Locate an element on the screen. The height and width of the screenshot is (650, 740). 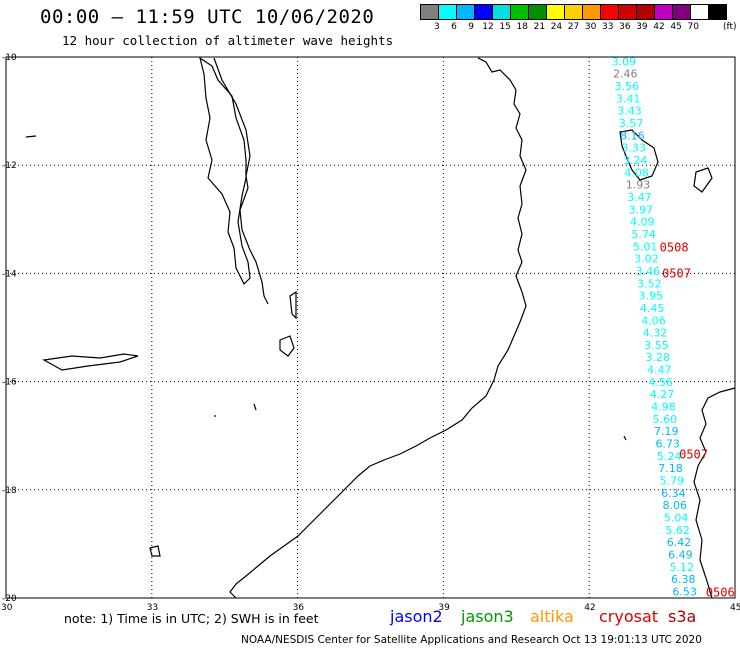
longitude-label: 45 is located at coordinates (735, 608).